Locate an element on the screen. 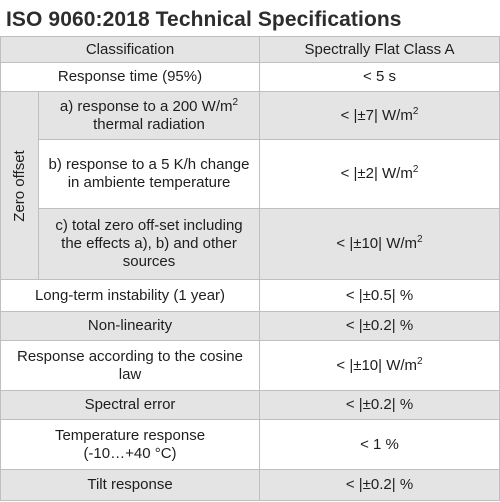 Image resolution: width=500 pixels, height=502 pixels. row-value: < 5 s is located at coordinates (379, 77).